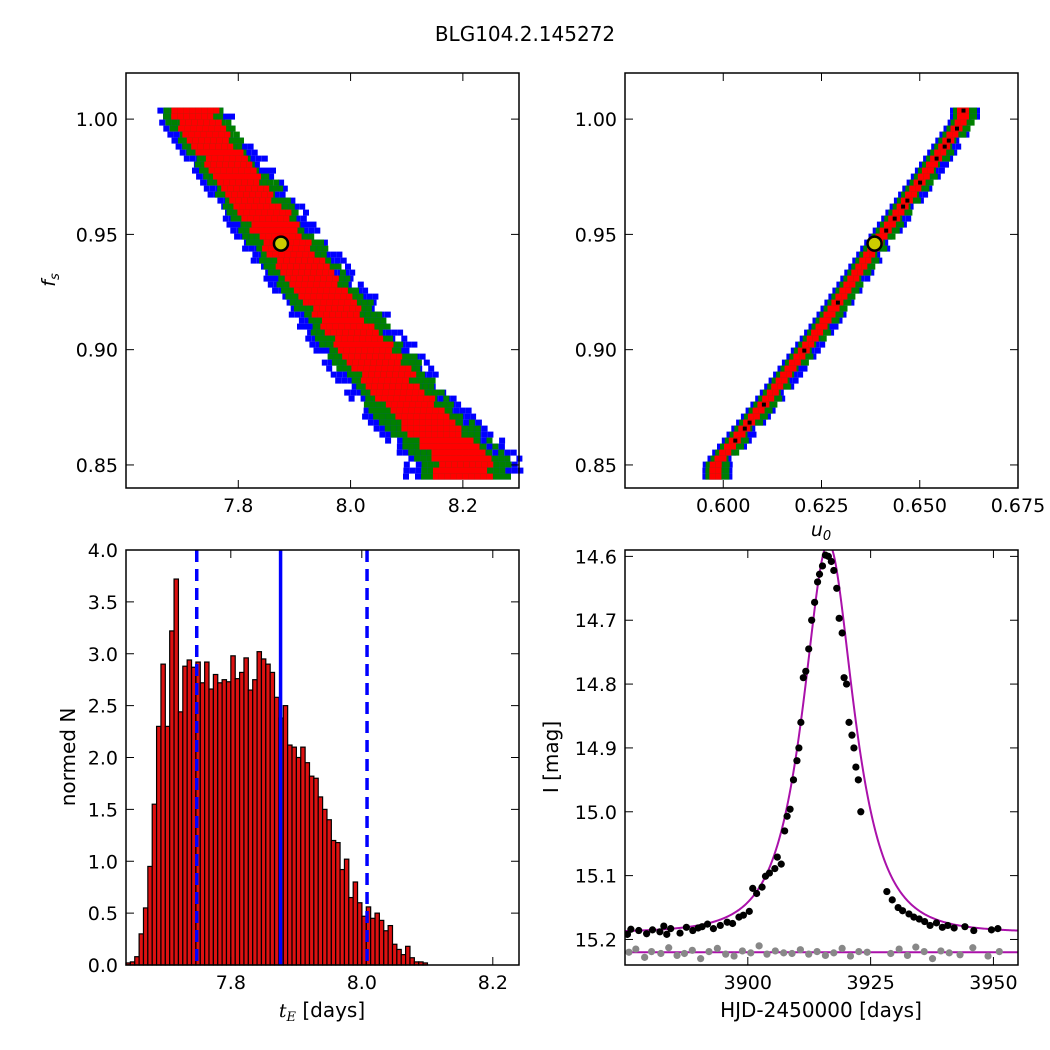 This screenshot has height=1050, width=1050. I want to click on y-tick-label: 14.7, so click(596, 621).